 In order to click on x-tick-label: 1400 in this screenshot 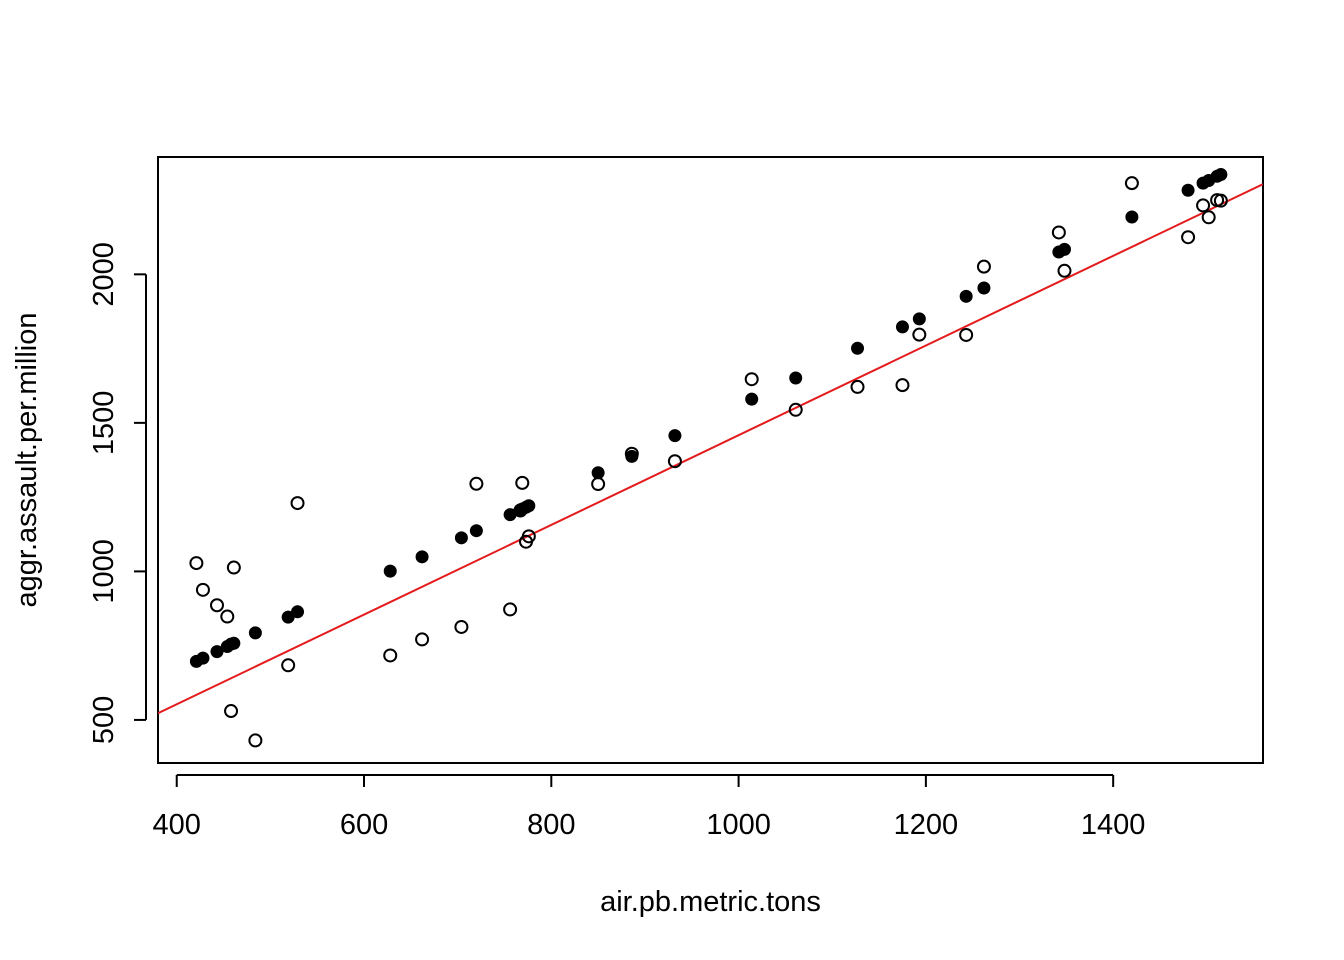, I will do `click(1113, 825)`.